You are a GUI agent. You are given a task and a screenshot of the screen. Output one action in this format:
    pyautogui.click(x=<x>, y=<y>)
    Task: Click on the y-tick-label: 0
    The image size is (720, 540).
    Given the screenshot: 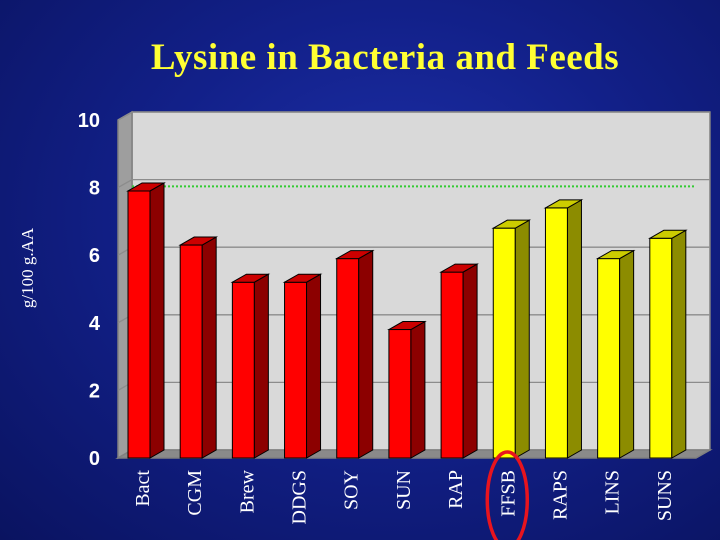 What is the action you would take?
    pyautogui.click(x=94, y=459)
    